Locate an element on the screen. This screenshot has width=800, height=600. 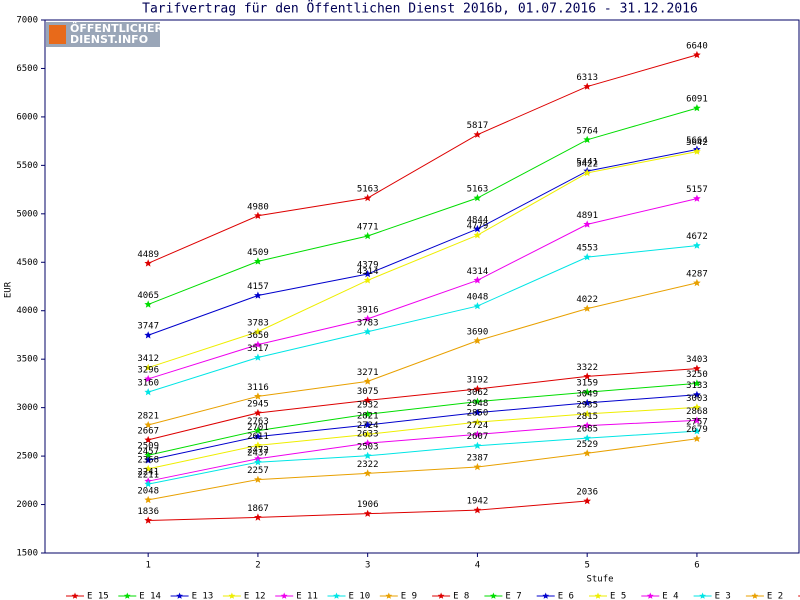
value-label: 2611 is located at coordinates (258, 437).